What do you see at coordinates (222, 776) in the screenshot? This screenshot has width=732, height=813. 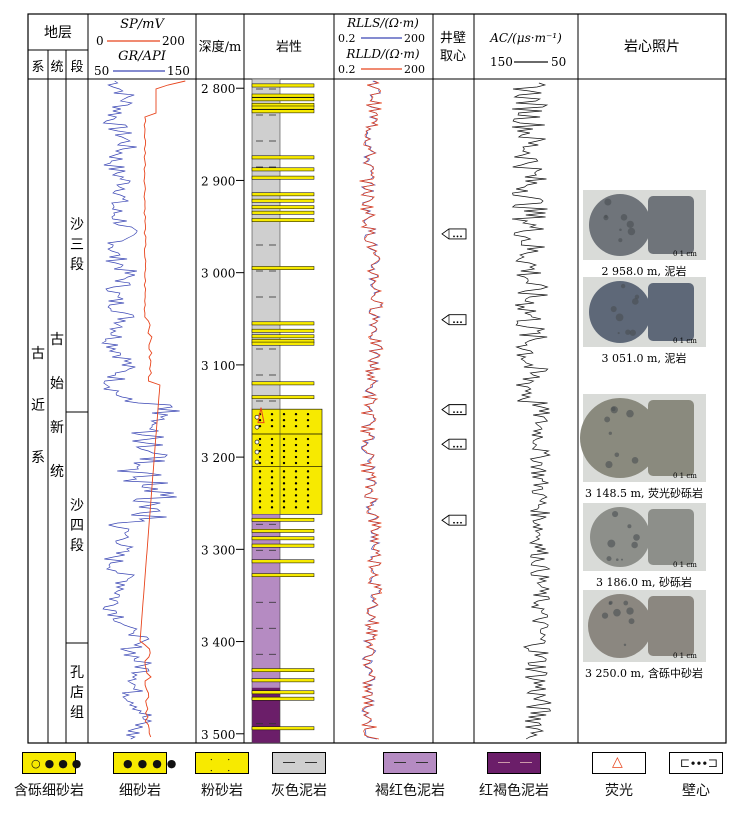 I see `legend-item-siltstone: ⋅⋅ ⋅⋅ 粉砂岩` at bounding box center [222, 776].